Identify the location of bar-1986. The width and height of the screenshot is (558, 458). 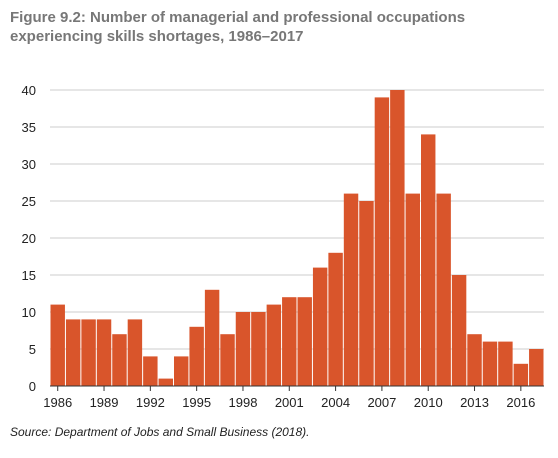
(57, 345).